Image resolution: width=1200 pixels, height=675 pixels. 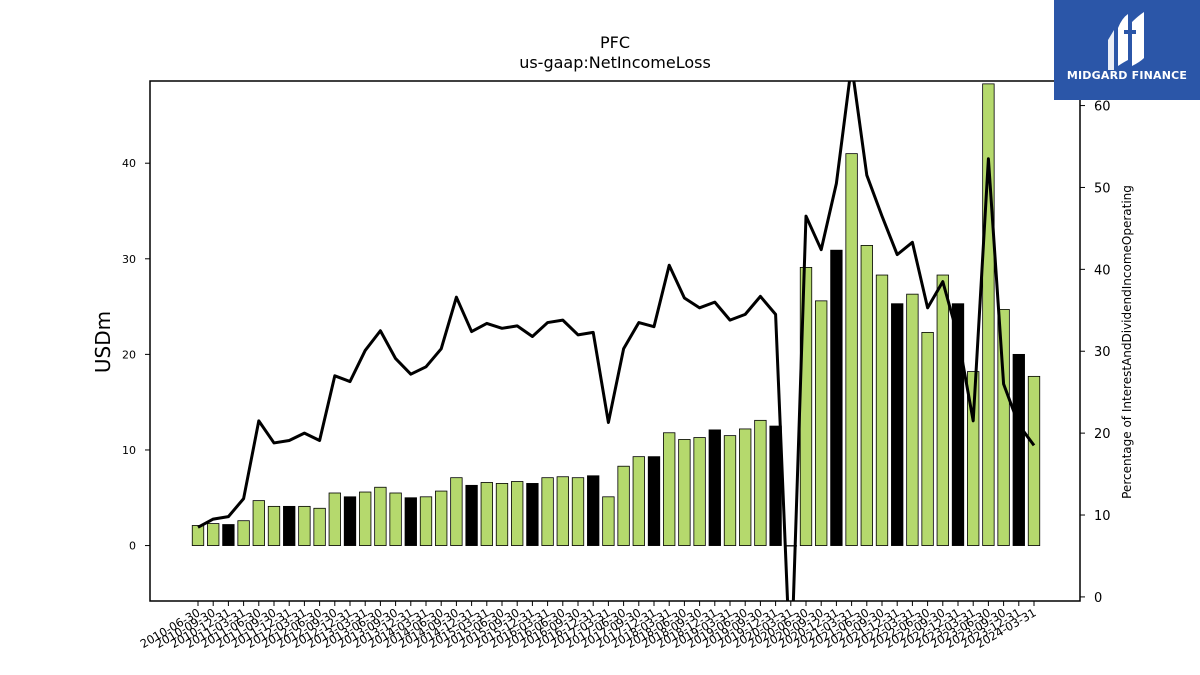 I want to click on brand-logo: MIDGARD FINANCE, so click(x=1127, y=50).